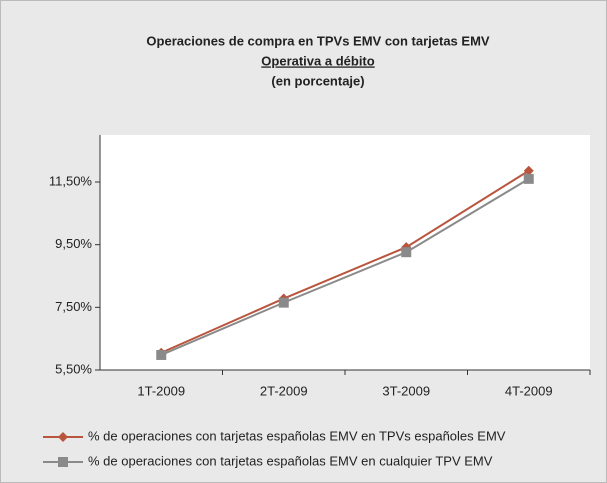 This screenshot has height=483, width=607. I want to click on y-tick-label: 7,50%, so click(73, 306).